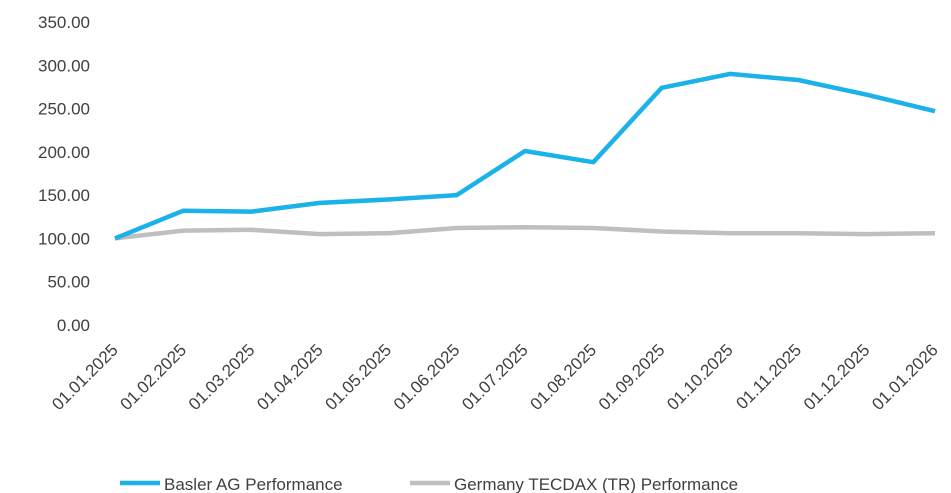  Describe the element at coordinates (768, 376) in the screenshot. I see `x-tick-label: 01.11.2025` at that location.